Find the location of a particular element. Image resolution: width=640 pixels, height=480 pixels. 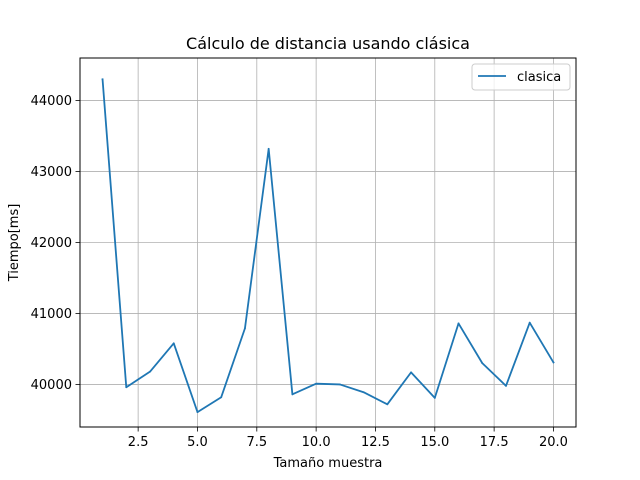

y-tick-label: 40000 is located at coordinates (51, 385).